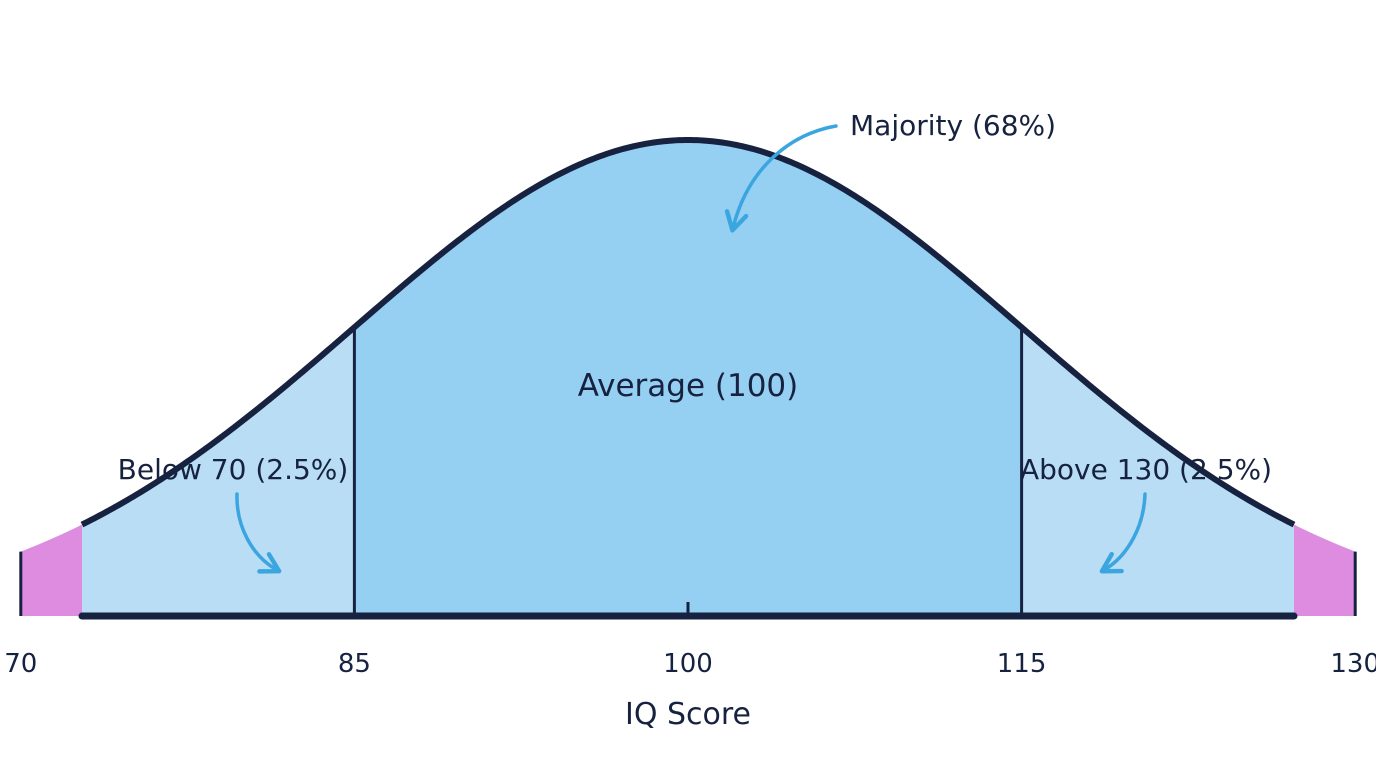  I want to click on above-130-annotation-label: Above 130 (2.5%), so click(1146, 469).